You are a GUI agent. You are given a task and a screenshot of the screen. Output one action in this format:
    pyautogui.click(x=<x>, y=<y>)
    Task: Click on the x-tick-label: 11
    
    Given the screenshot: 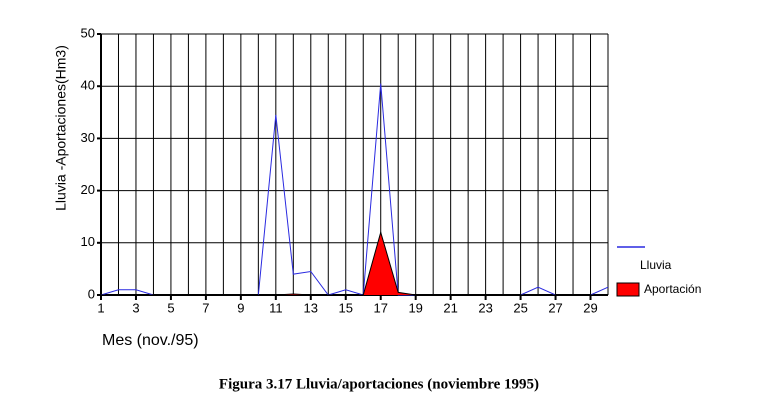 What is the action you would take?
    pyautogui.click(x=276, y=307)
    